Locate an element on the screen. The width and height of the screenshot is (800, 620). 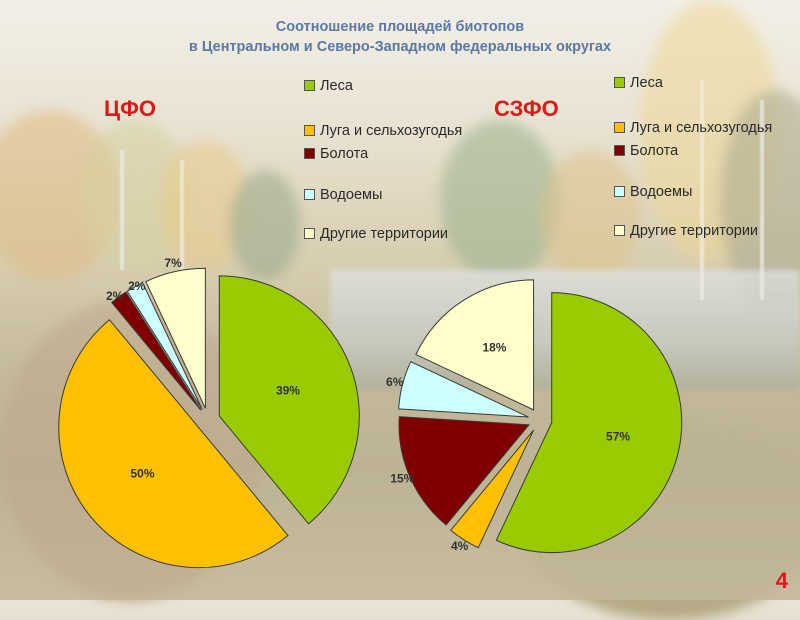
cfo-region-label: ЦФО is located at coordinates (130, 108).